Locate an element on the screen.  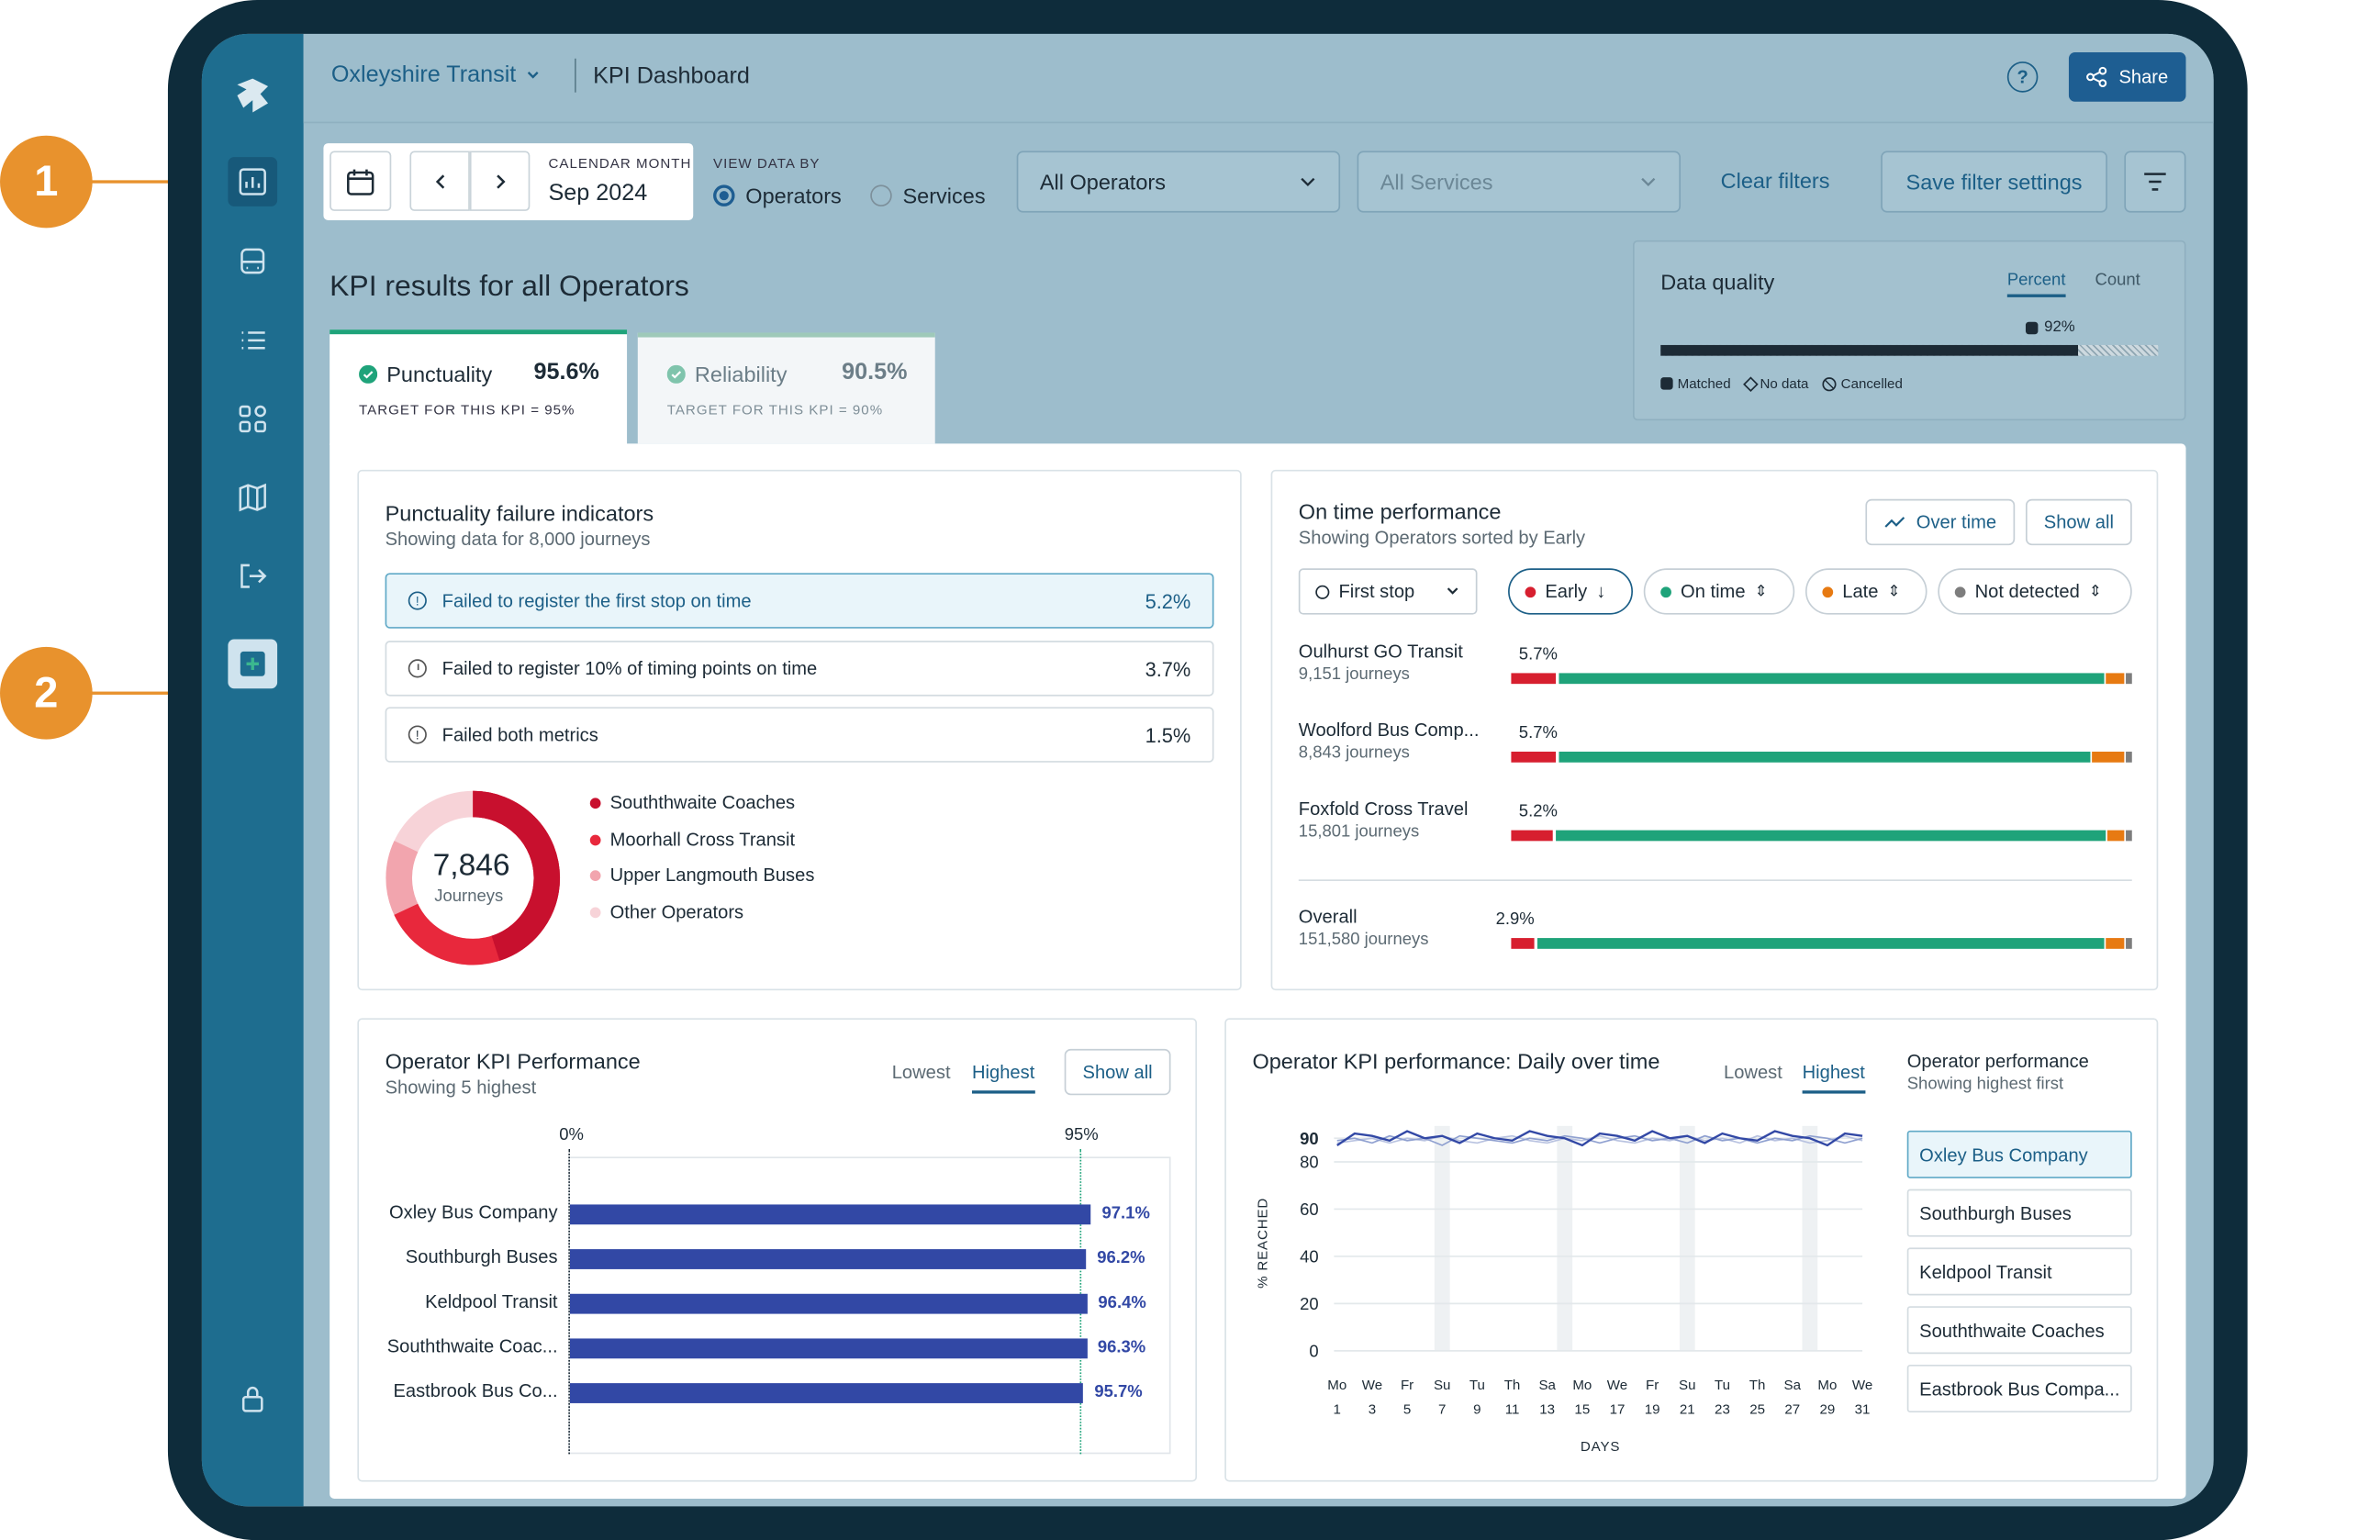
x-tick-day-number: 11 is located at coordinates (1512, 1410).